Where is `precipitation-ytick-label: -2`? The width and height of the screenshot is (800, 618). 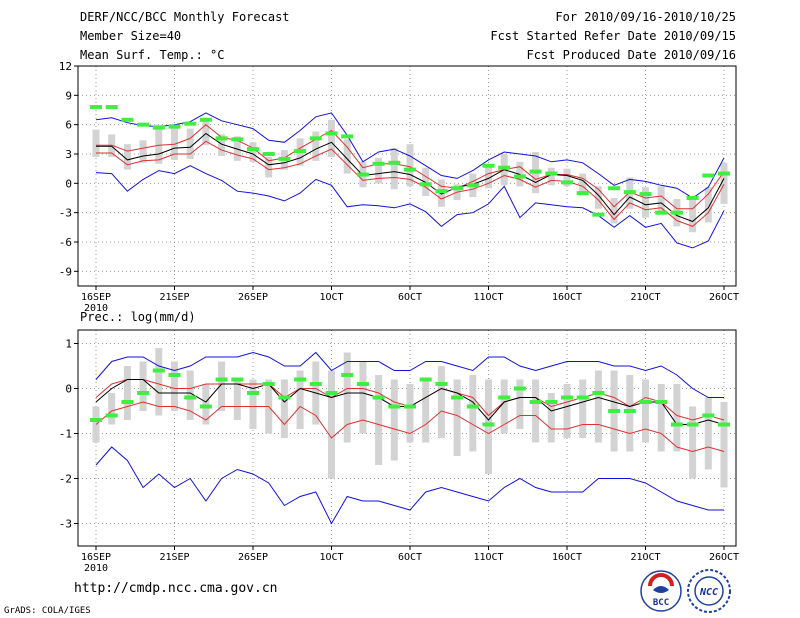 precipitation-ytick-label: -2 is located at coordinates (65, 479).